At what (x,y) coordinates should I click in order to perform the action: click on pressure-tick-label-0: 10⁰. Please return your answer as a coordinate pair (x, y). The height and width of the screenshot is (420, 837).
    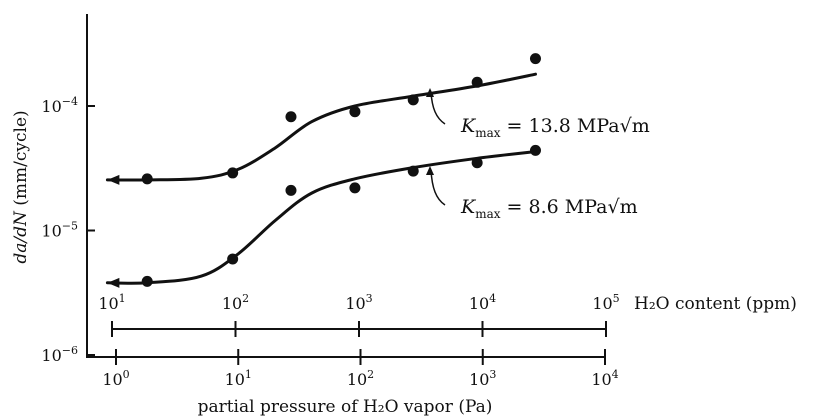
    Looking at the image, I should click on (115, 378).